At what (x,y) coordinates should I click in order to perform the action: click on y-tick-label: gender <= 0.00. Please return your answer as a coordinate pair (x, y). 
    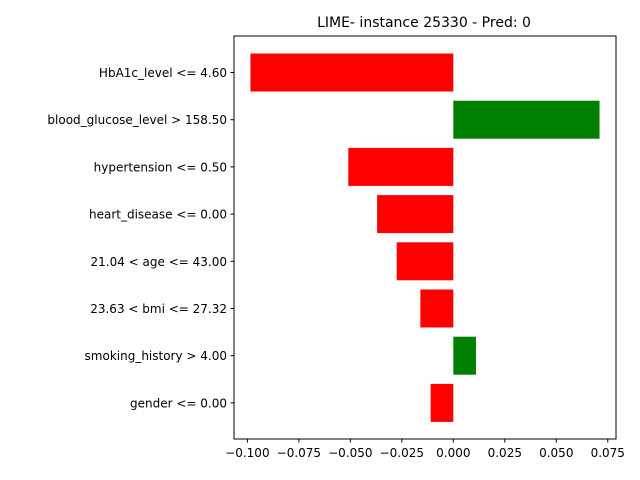
    Looking at the image, I should click on (178, 403).